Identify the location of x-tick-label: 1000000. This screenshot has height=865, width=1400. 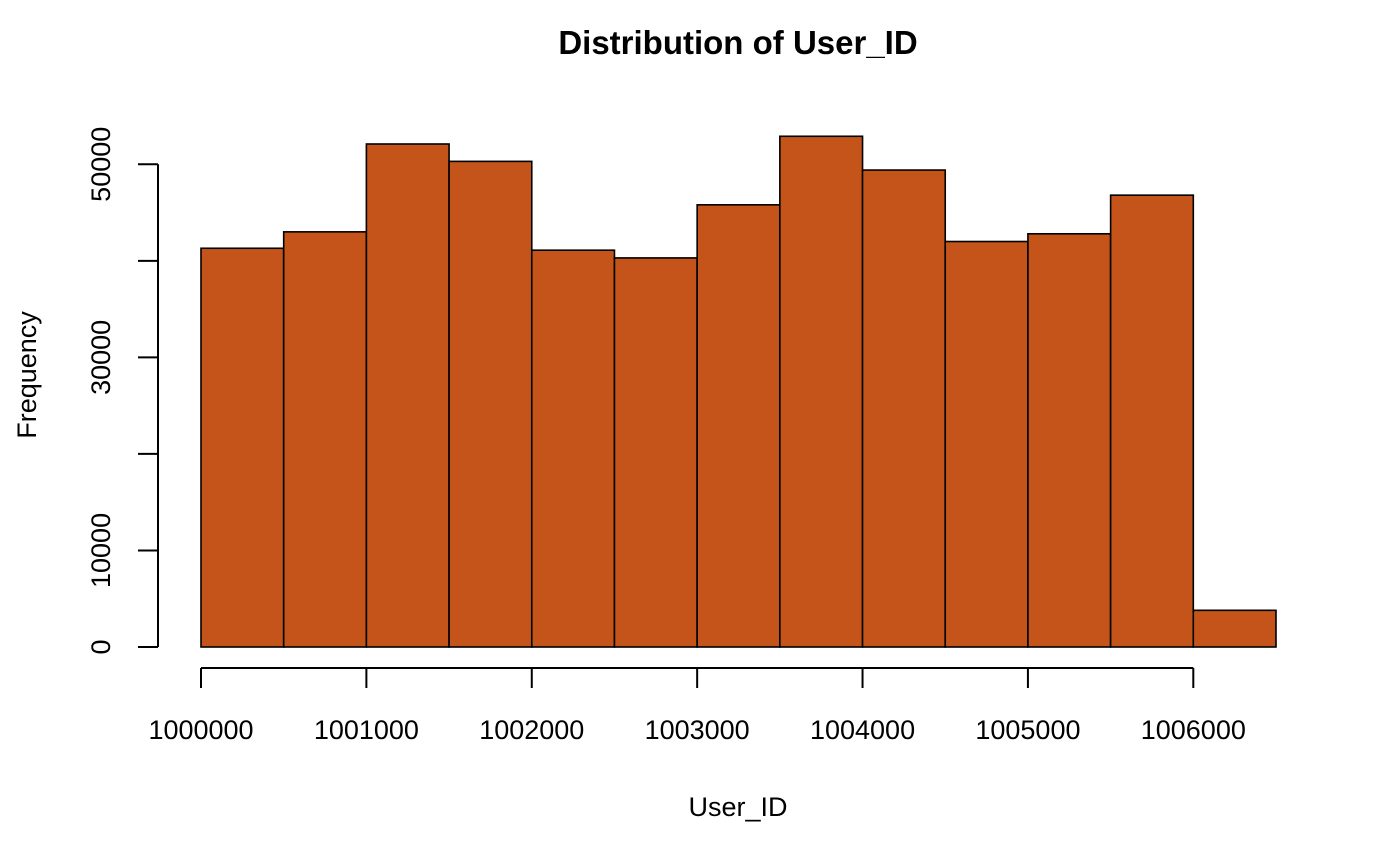
(200, 730).